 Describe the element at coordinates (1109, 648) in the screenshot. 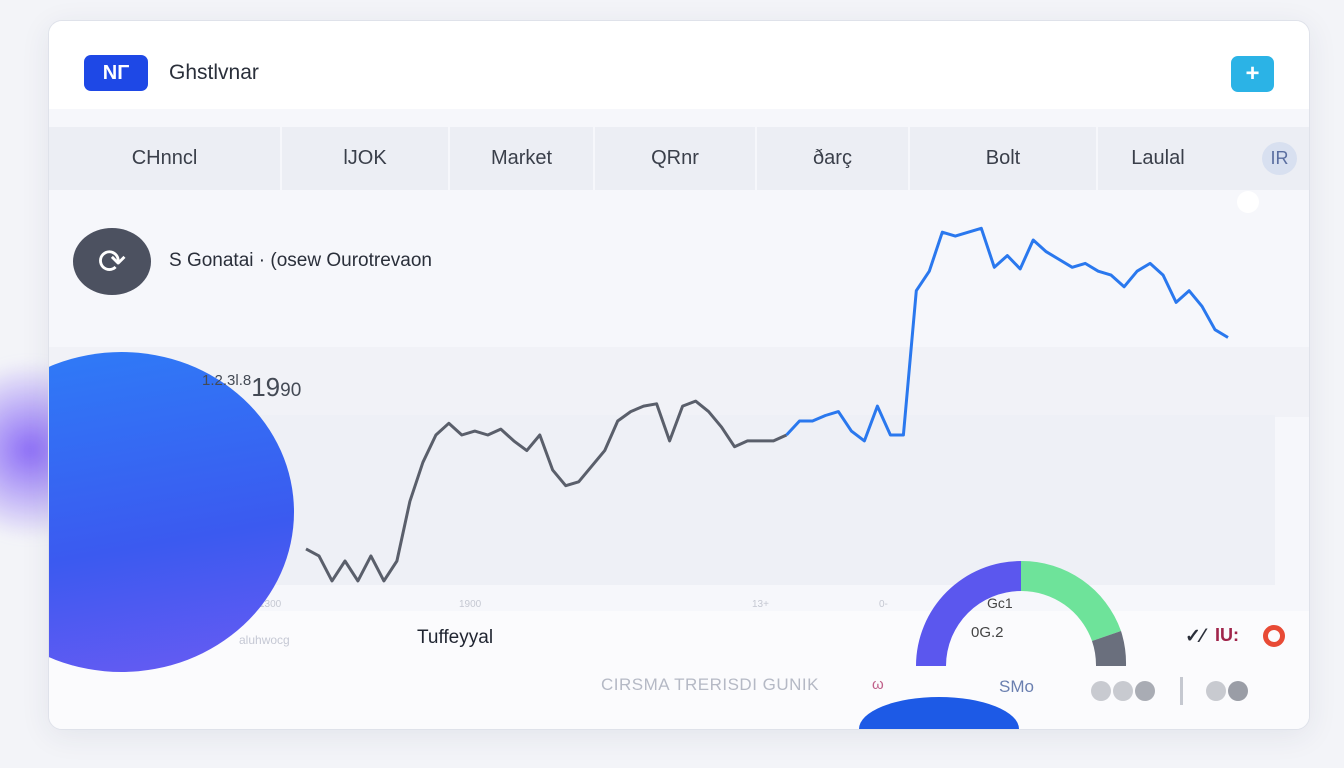

I see `gauge-segment-gray` at that location.